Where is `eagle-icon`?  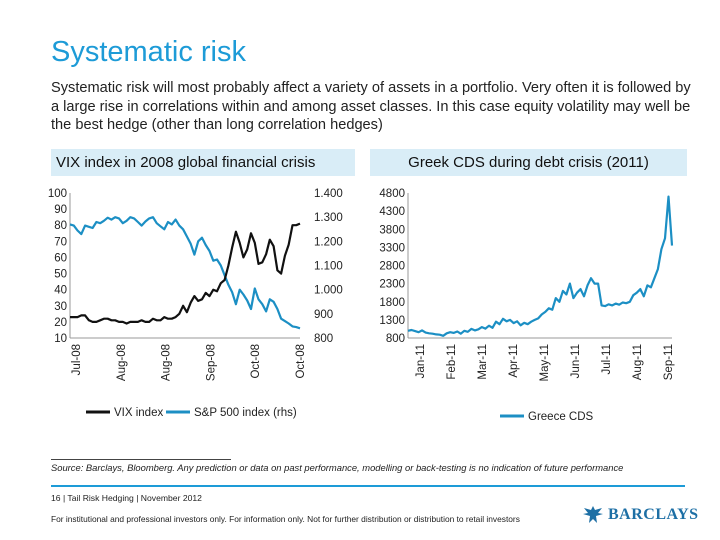
eagle-icon is located at coordinates (593, 514).